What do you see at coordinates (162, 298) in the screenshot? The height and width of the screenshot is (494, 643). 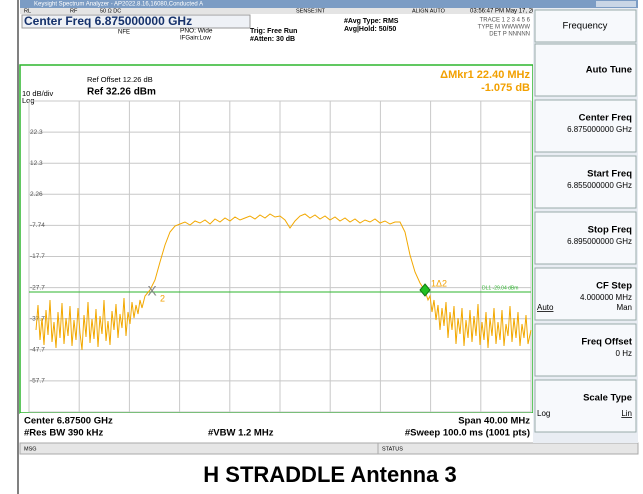 I see `marker2-label: 2` at bounding box center [162, 298].